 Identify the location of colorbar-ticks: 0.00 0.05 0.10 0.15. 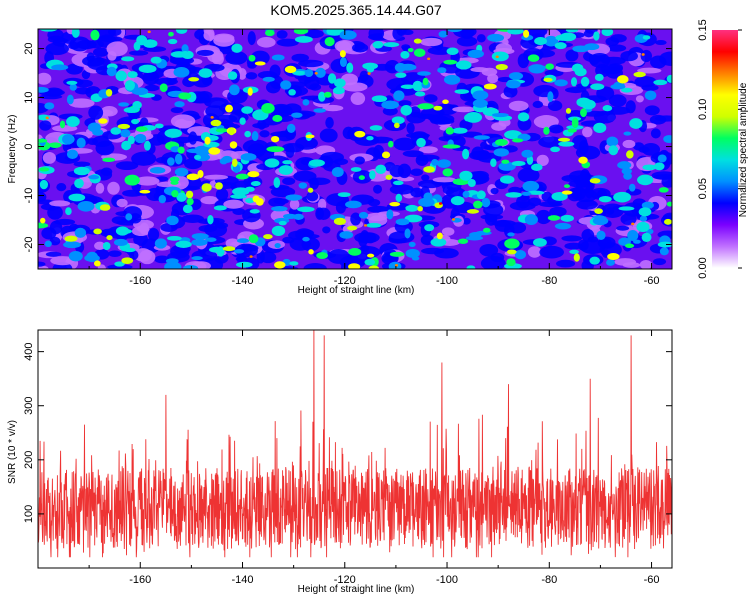
(719, 149).